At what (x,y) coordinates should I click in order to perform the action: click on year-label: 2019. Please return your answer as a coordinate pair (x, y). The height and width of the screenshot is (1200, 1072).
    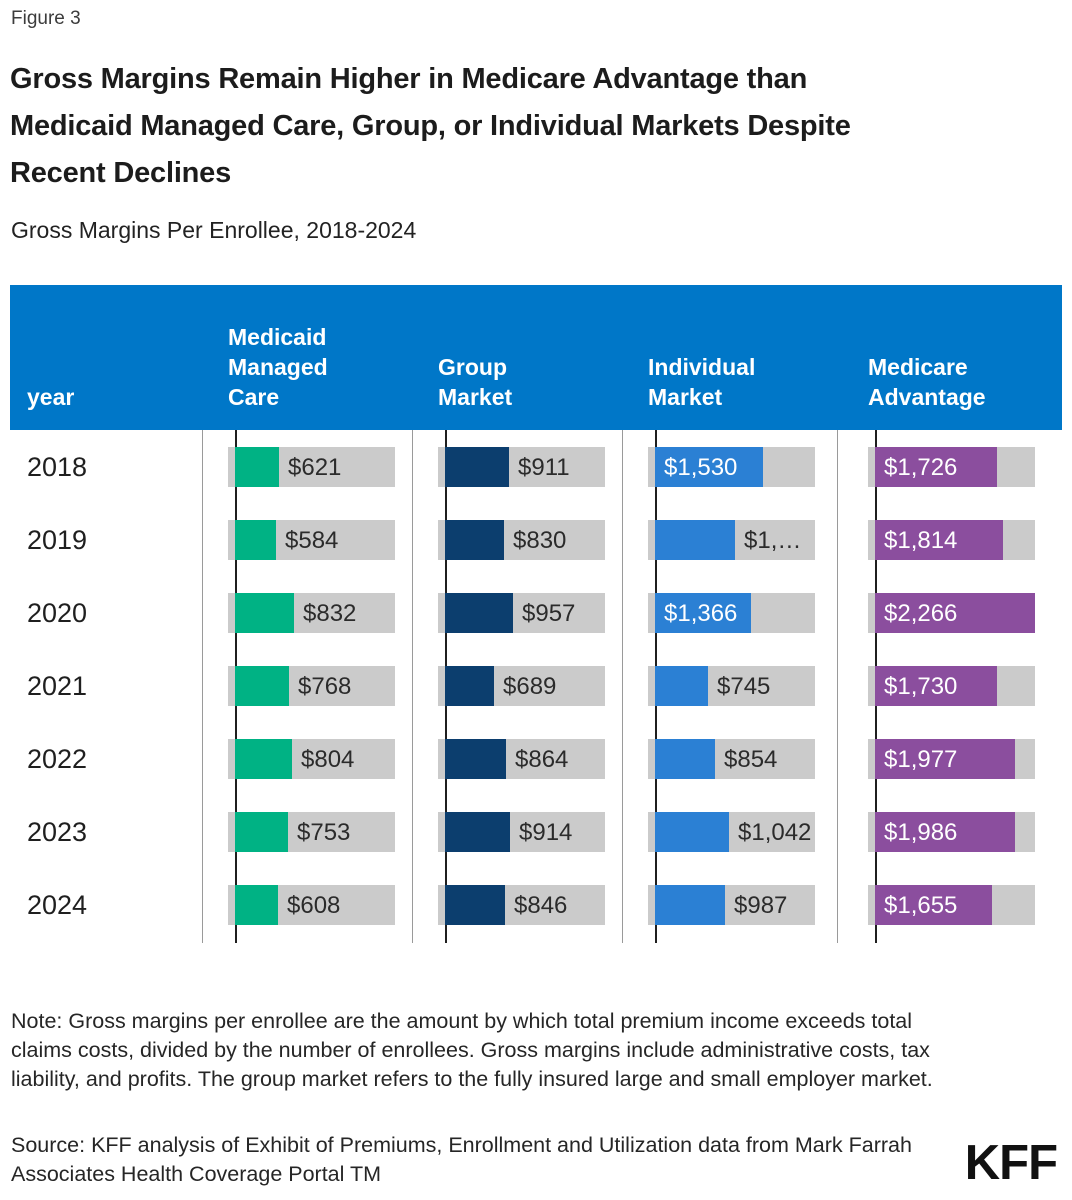
    Looking at the image, I should click on (57, 540).